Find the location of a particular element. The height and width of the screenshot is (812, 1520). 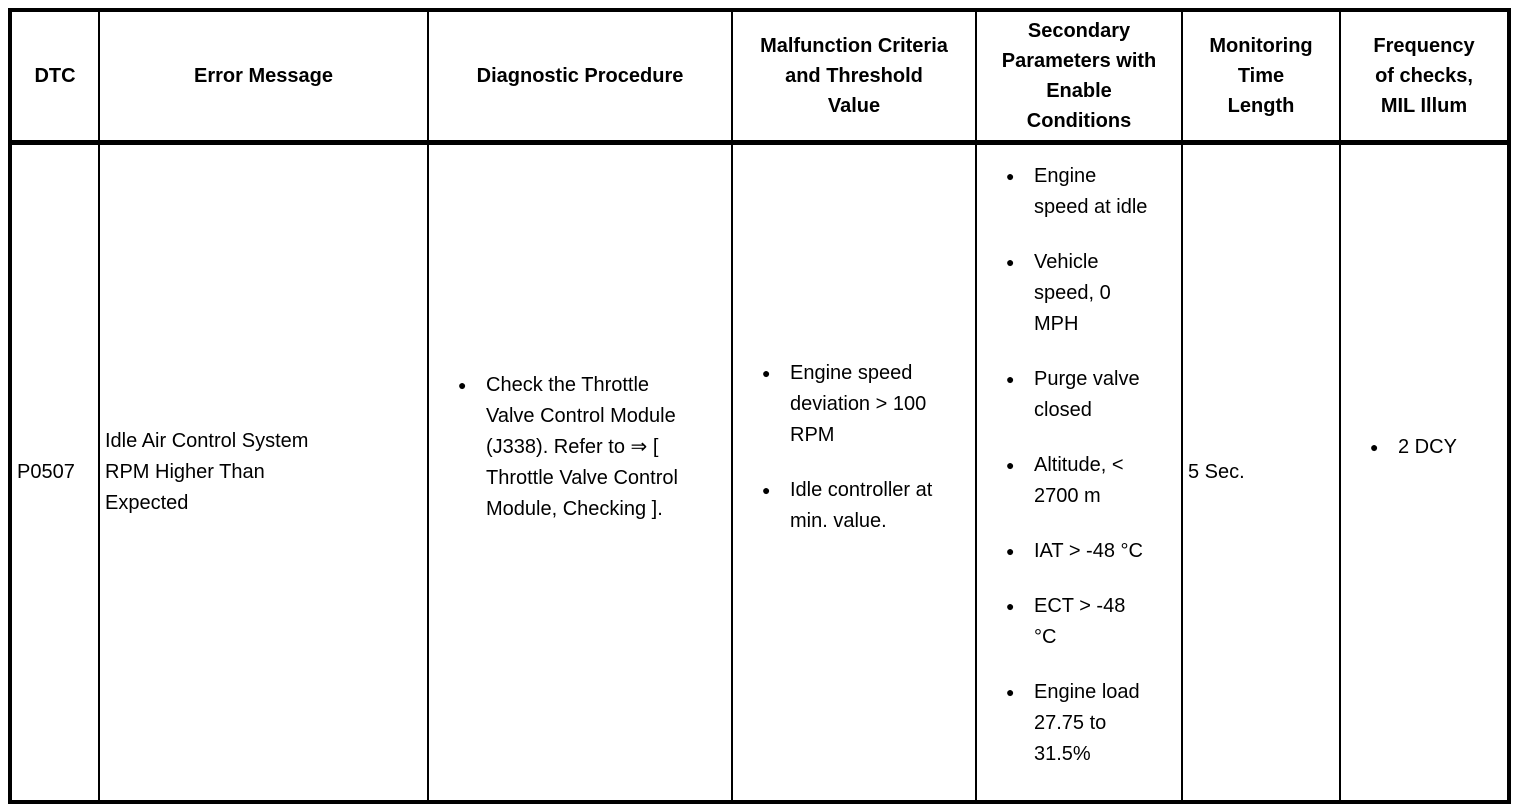

frequency-list: ● 2 DCY is located at coordinates (1424, 447).